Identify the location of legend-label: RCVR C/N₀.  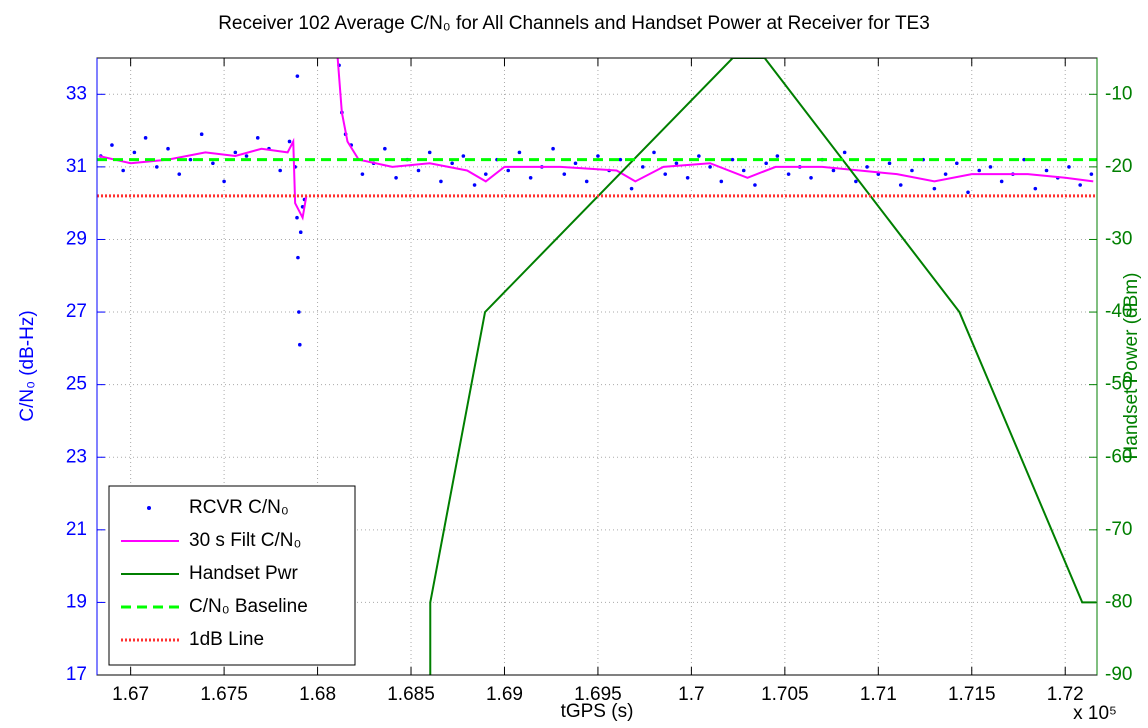
(239, 507).